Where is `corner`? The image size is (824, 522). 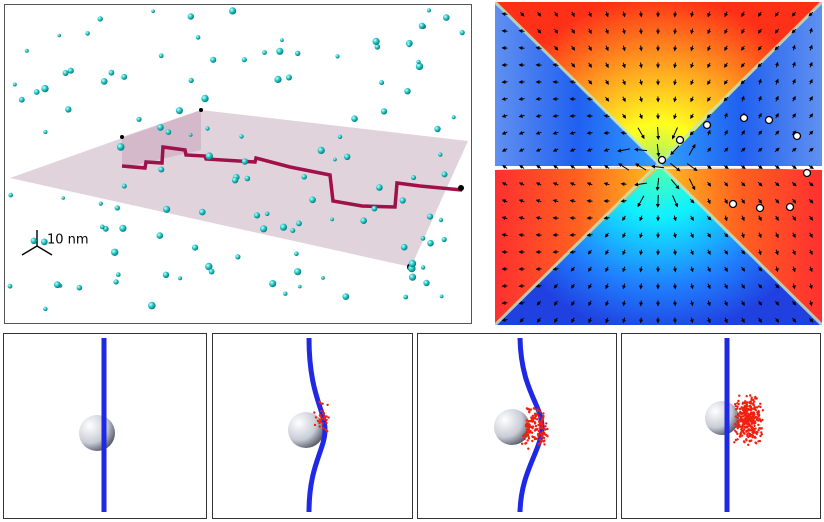
corner is located at coordinates (201, 110).